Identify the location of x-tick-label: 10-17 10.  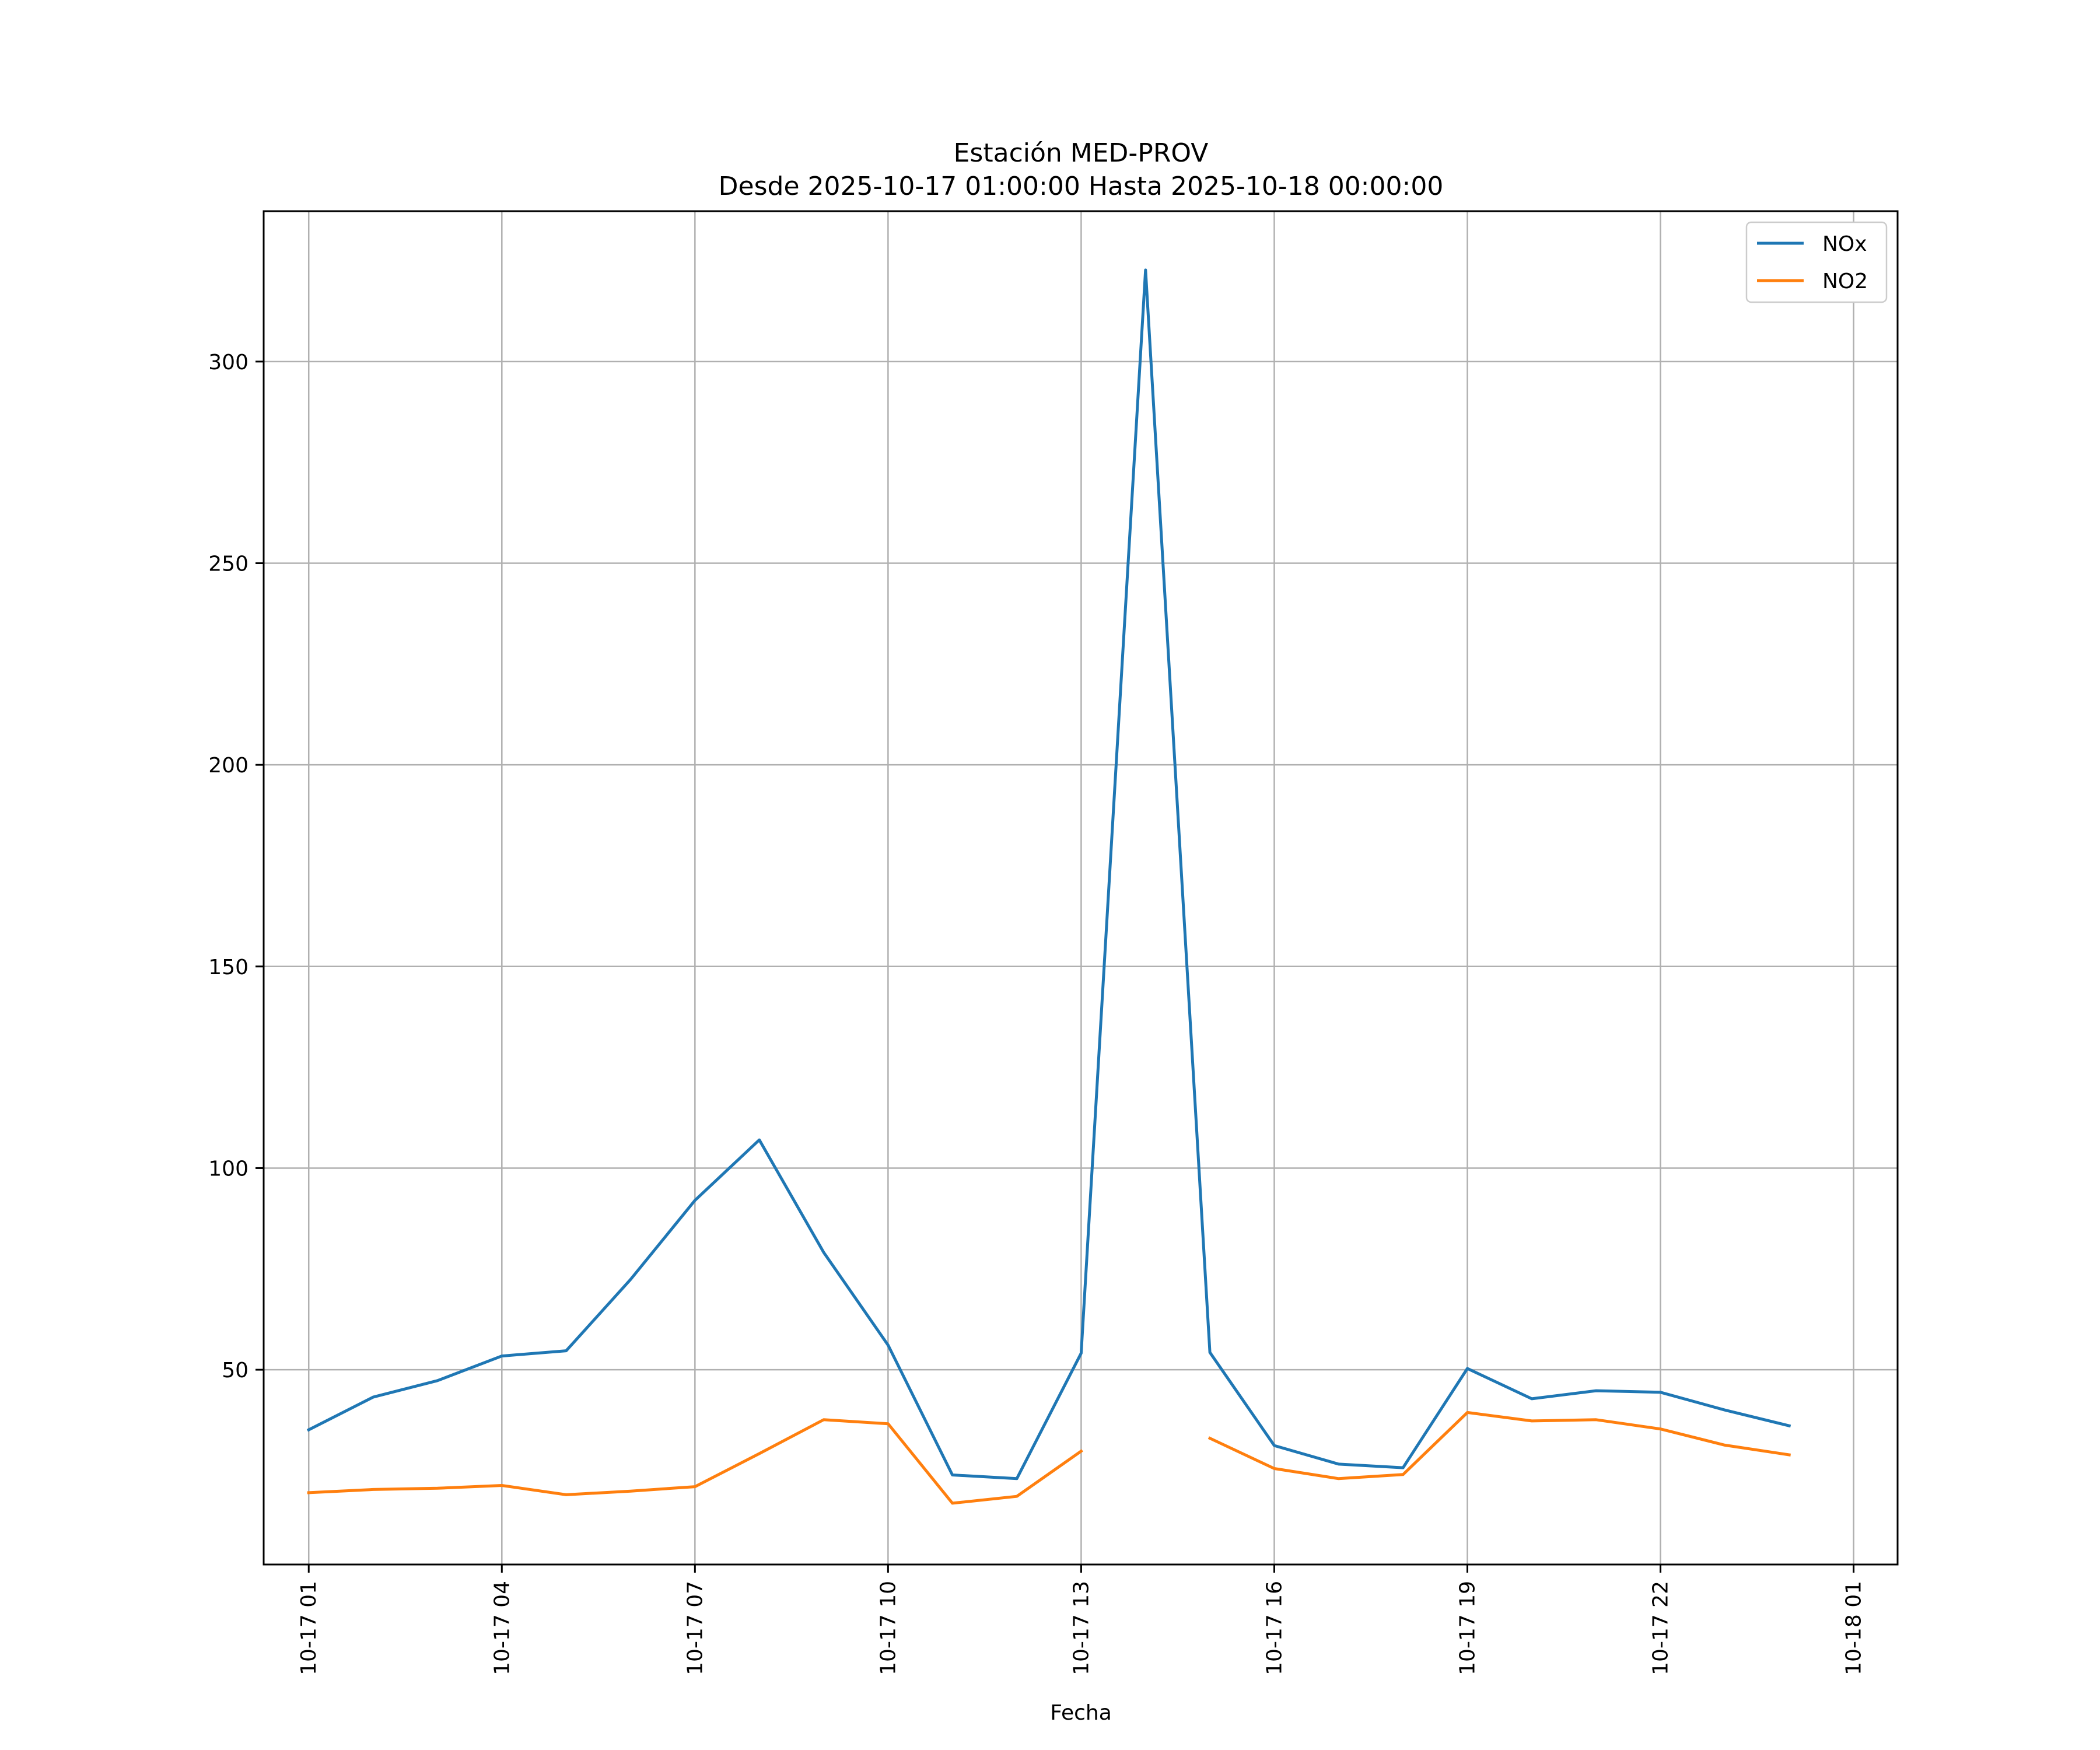
(888, 1628).